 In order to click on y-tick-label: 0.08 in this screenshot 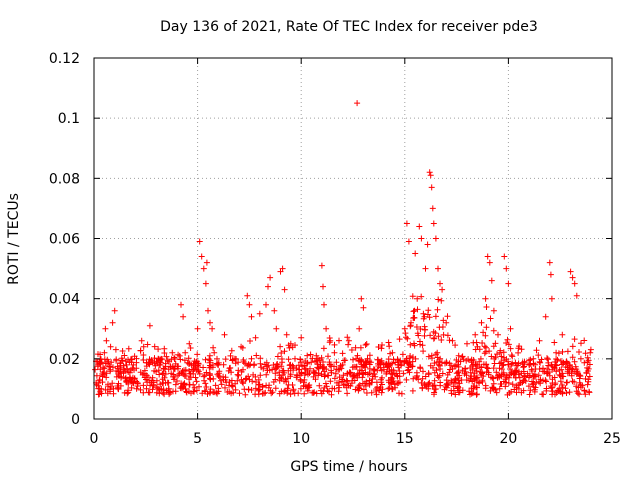, I will do `click(64, 179)`.